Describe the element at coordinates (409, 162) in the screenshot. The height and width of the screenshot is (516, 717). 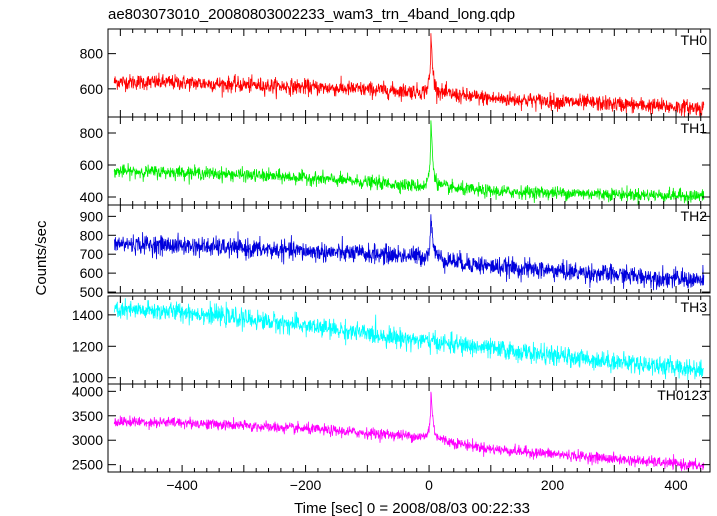
I see `series-th1` at that location.